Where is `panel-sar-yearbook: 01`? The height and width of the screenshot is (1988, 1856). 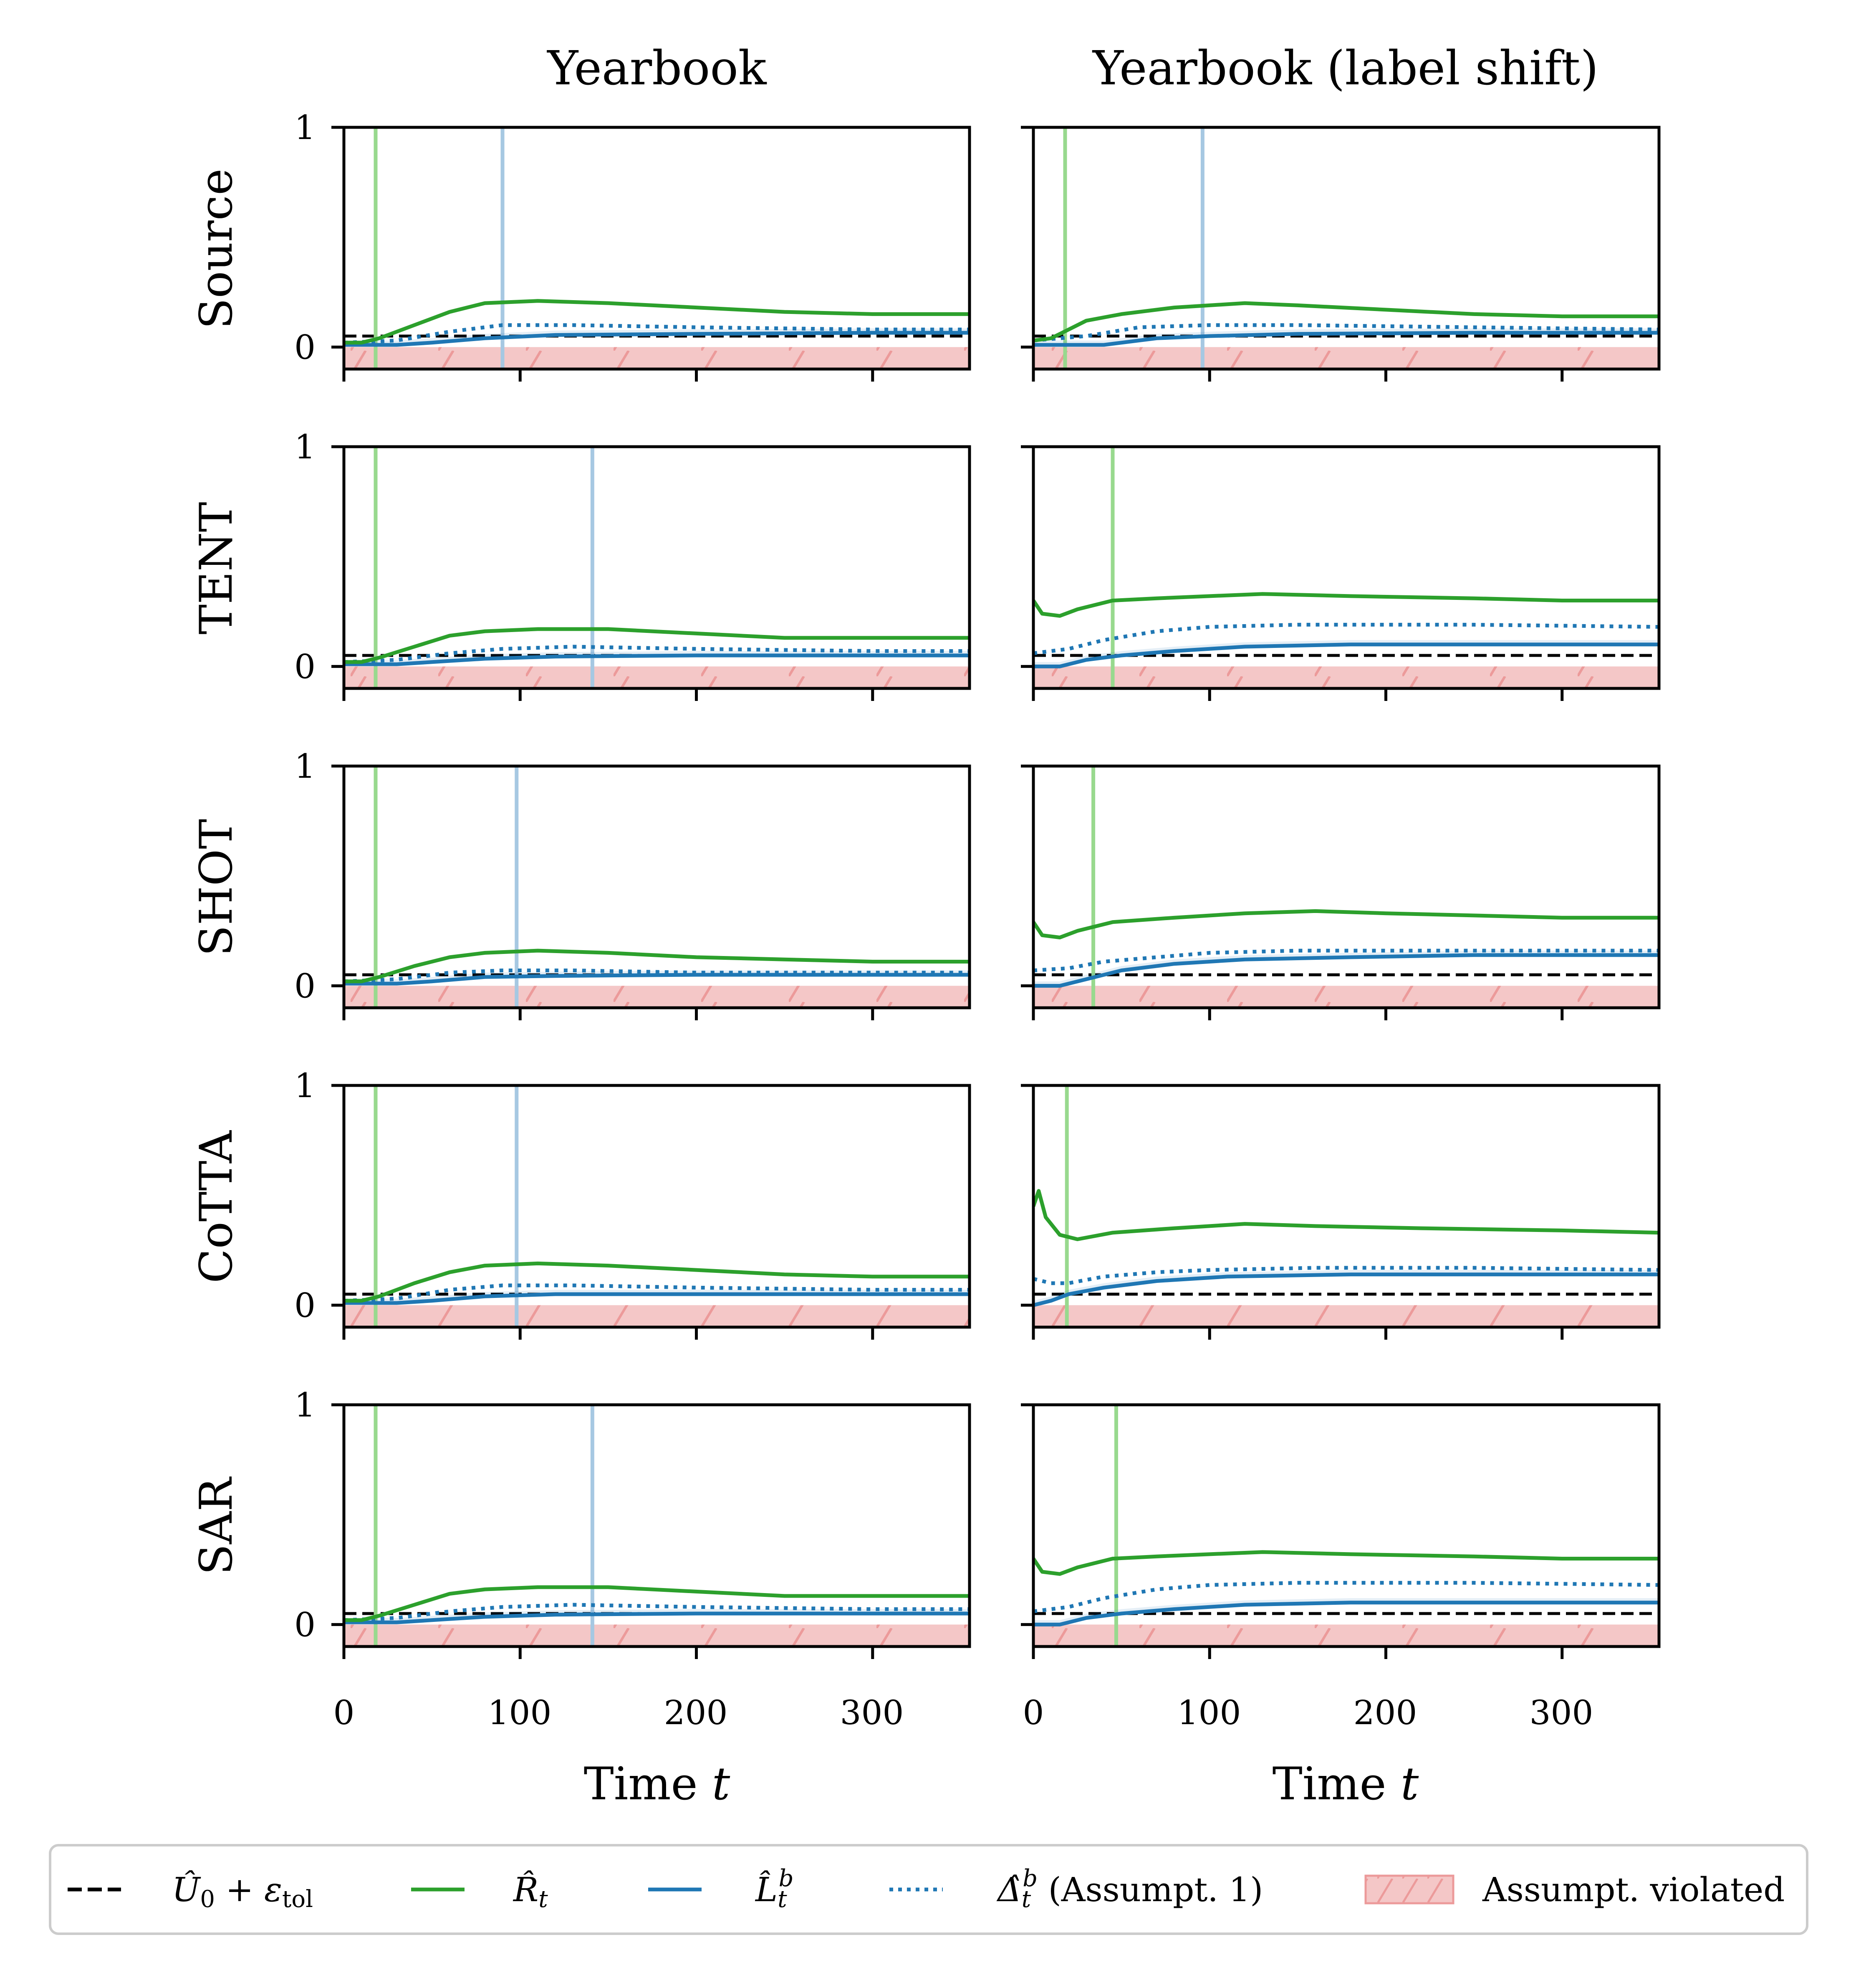 panel-sar-yearbook: 01 is located at coordinates (632, 1523).